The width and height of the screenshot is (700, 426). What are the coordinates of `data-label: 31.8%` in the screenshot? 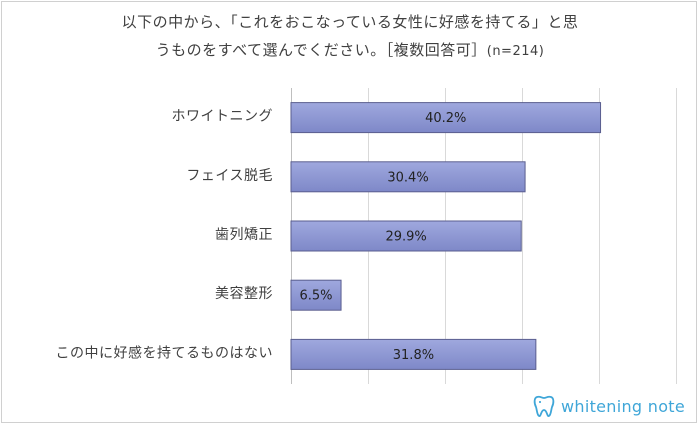 It's located at (413, 355).